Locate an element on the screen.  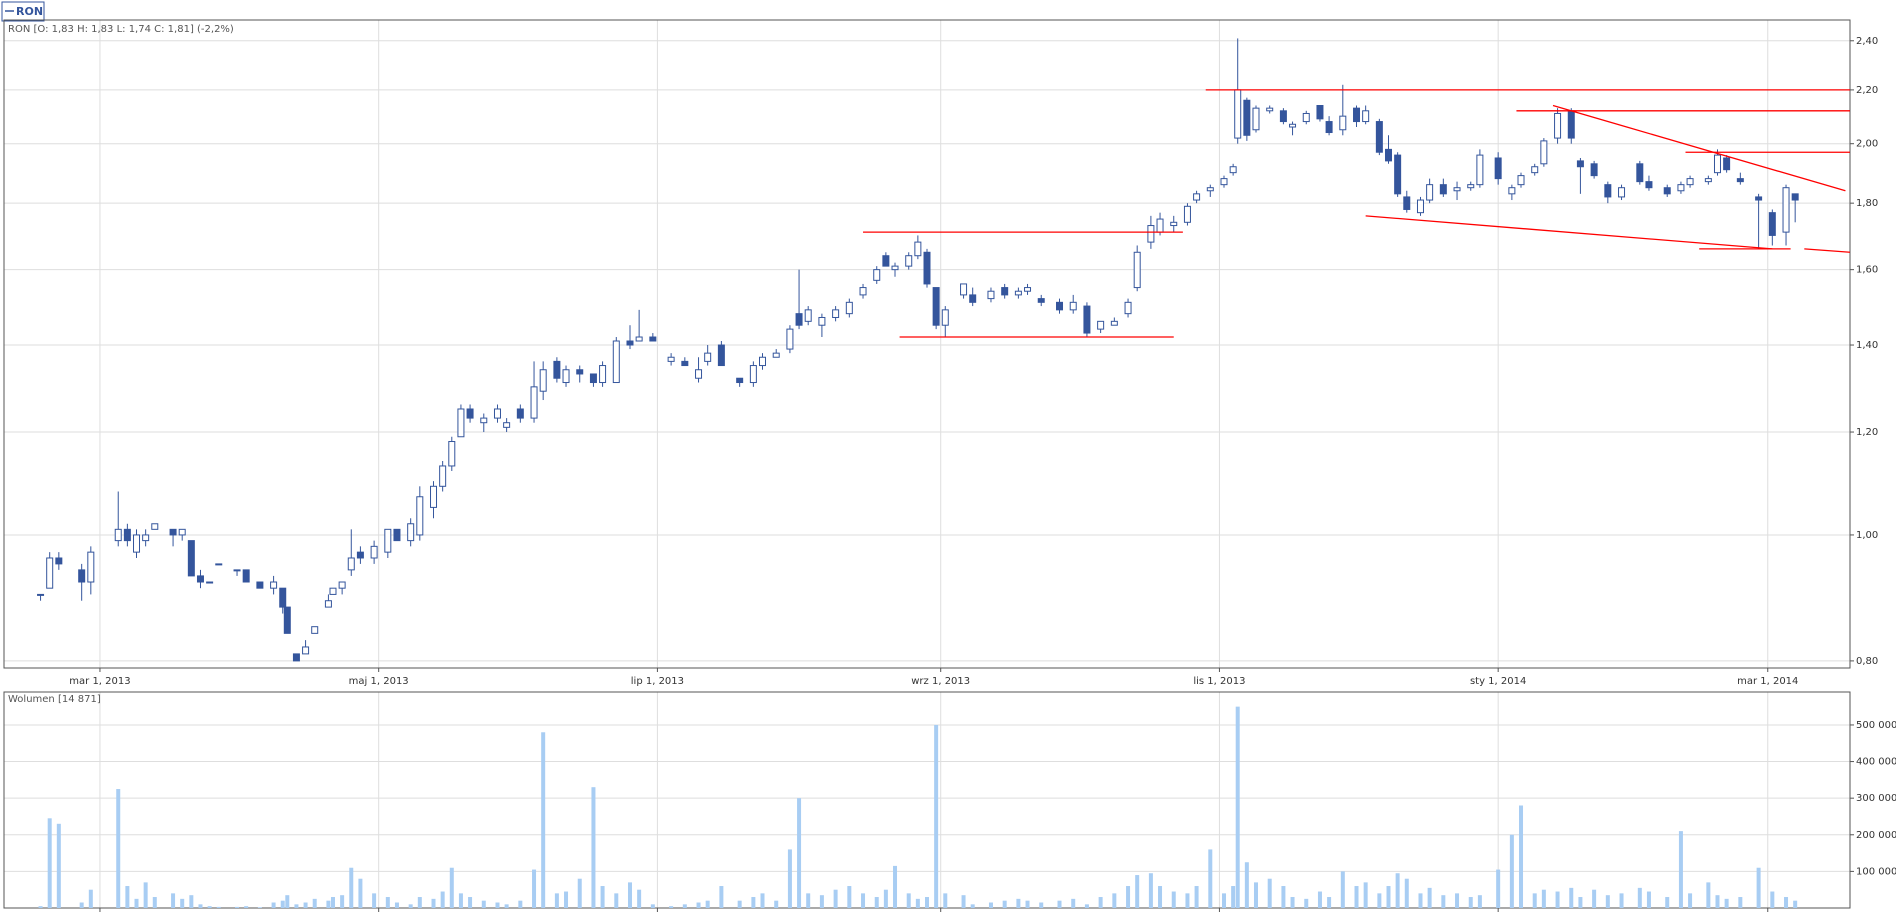
y-tick-label: 1,60 is located at coordinates (1867, 270).